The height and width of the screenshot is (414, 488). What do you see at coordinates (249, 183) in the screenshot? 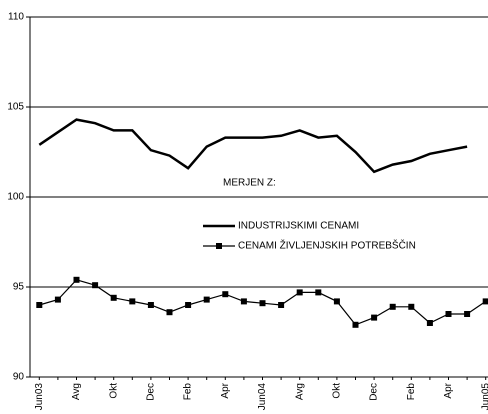
I see `legend-title: MERJEN Z:` at bounding box center [249, 183].